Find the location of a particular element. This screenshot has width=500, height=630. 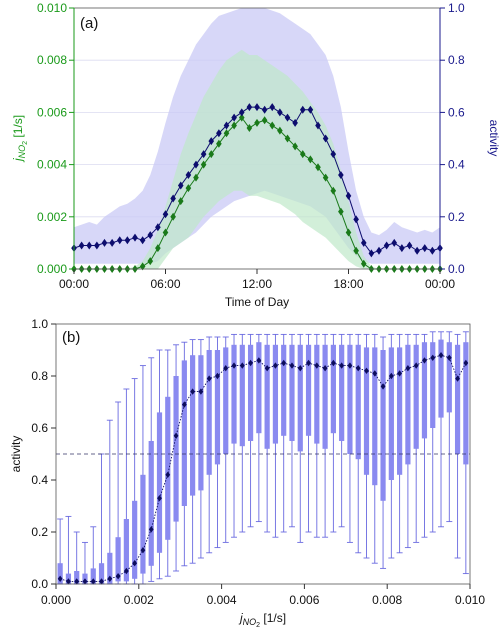

b-x-axis-title-main: j is located at coordinates (240, 618).